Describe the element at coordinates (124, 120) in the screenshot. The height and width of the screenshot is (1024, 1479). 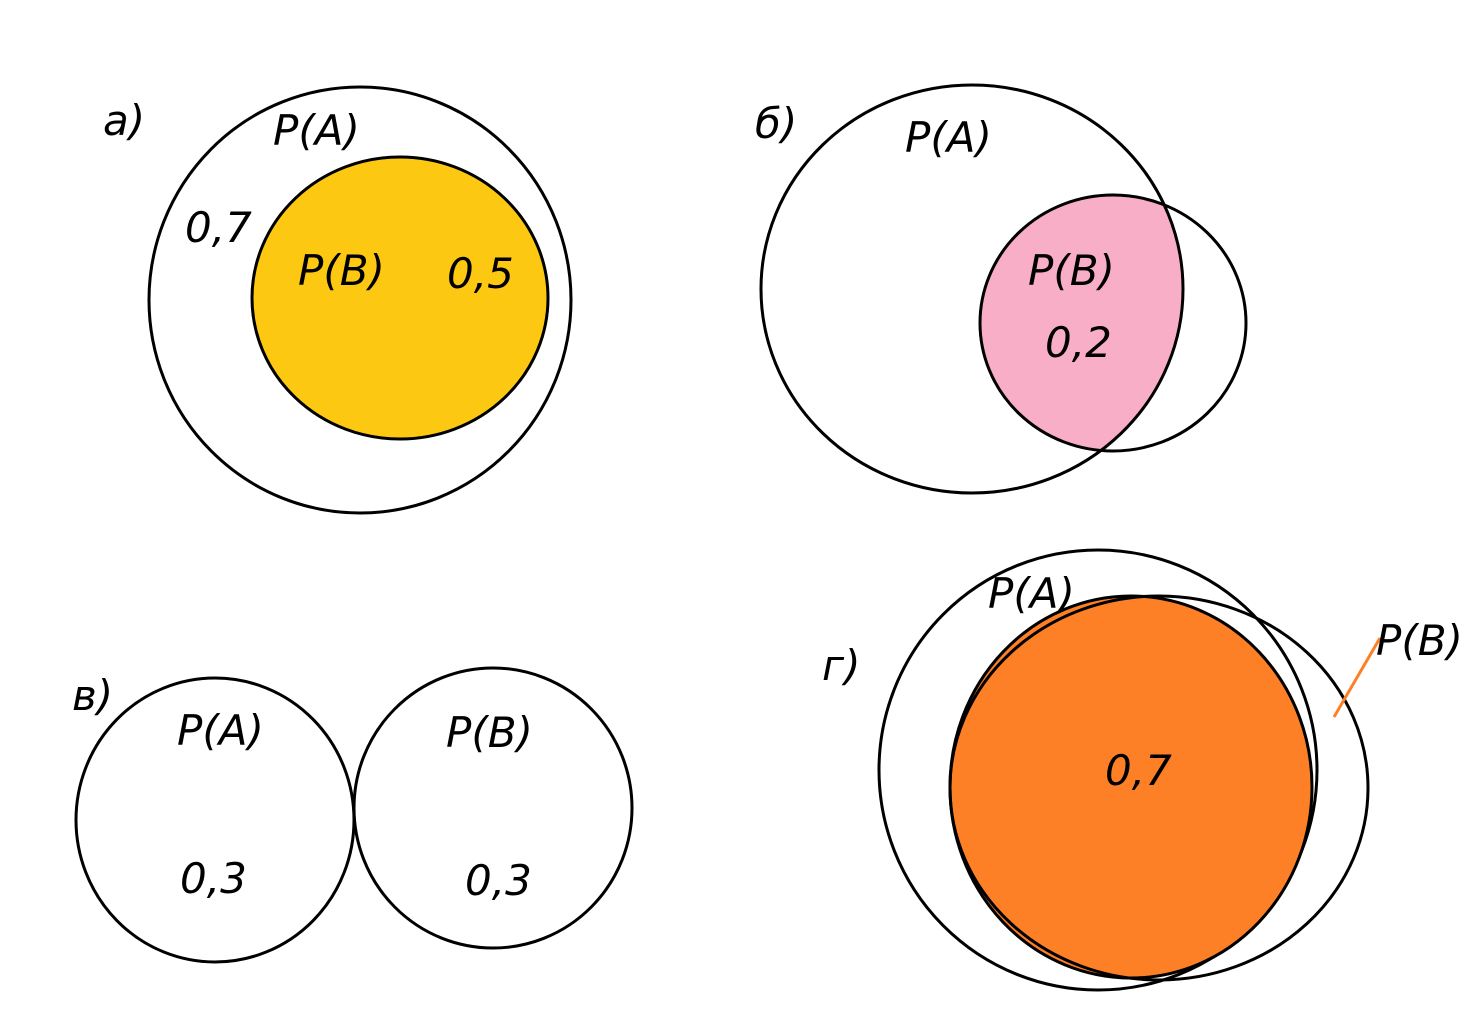
I see `panel-label: а)` at that location.